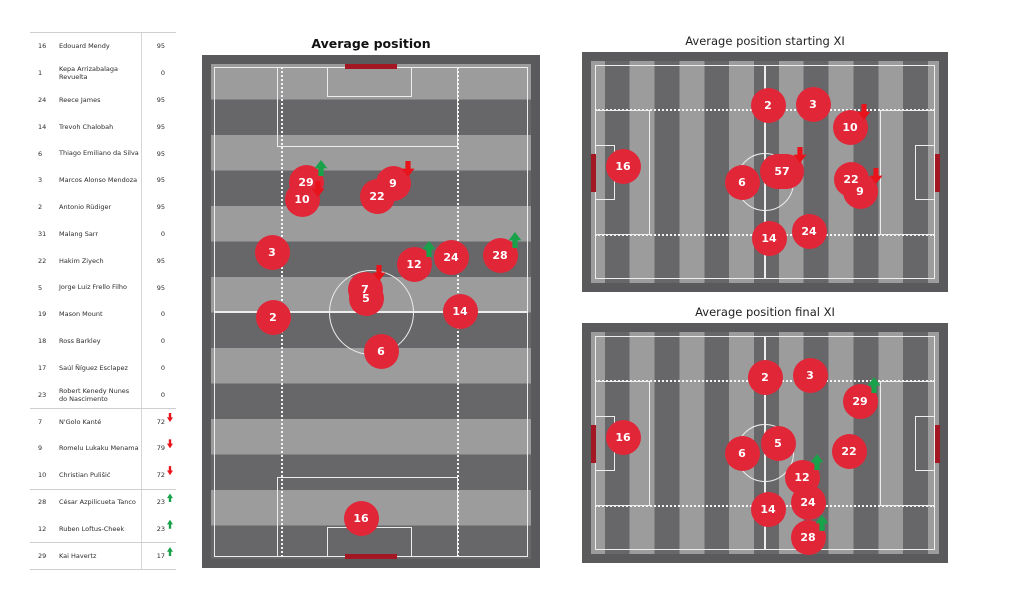  Describe the element at coordinates (42, 528) in the screenshot. I see `player-number: 12` at that location.